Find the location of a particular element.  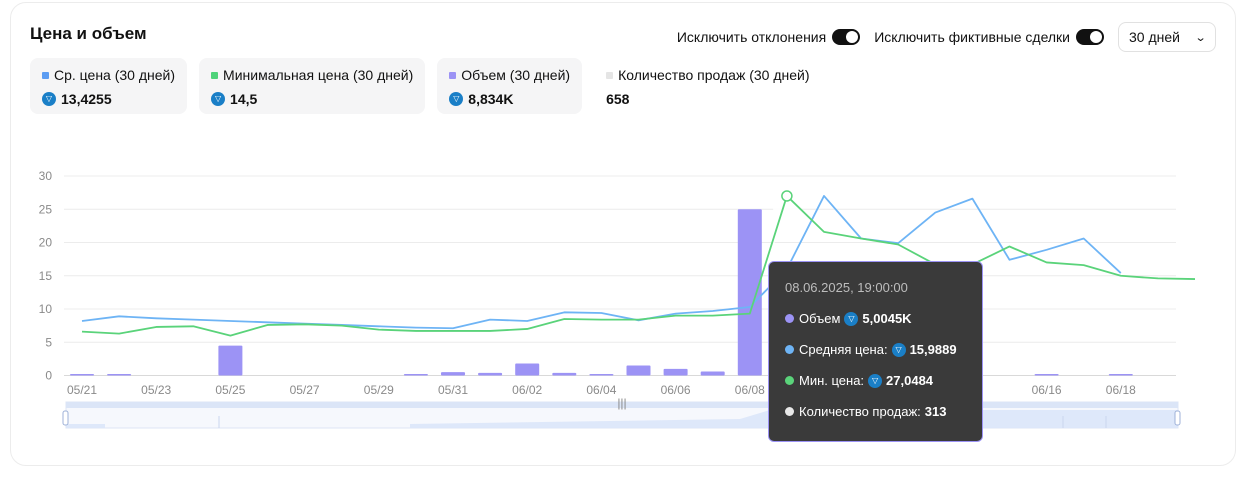

exclude-outliers-label: Исключить отклонения is located at coordinates (751, 37).